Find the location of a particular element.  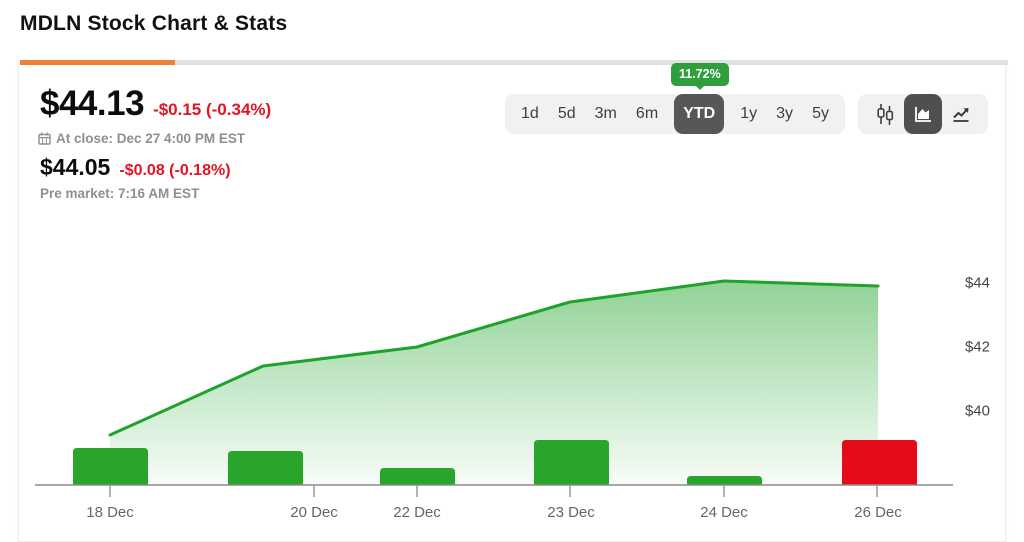

y-axis-label-44: $44 is located at coordinates (977, 283).